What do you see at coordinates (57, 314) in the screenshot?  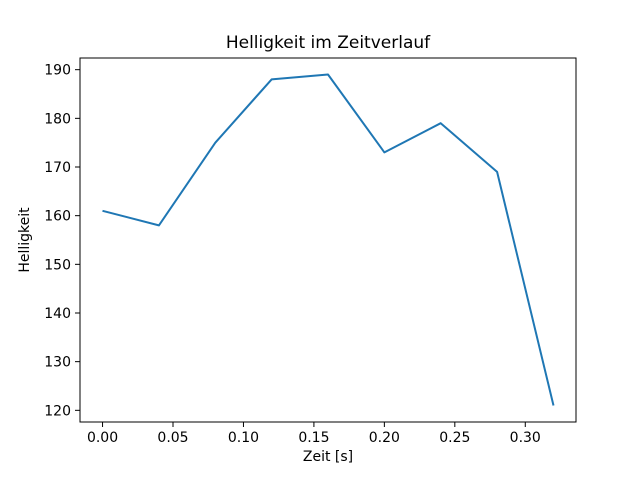 I see `y-tick-label: 140` at bounding box center [57, 314].